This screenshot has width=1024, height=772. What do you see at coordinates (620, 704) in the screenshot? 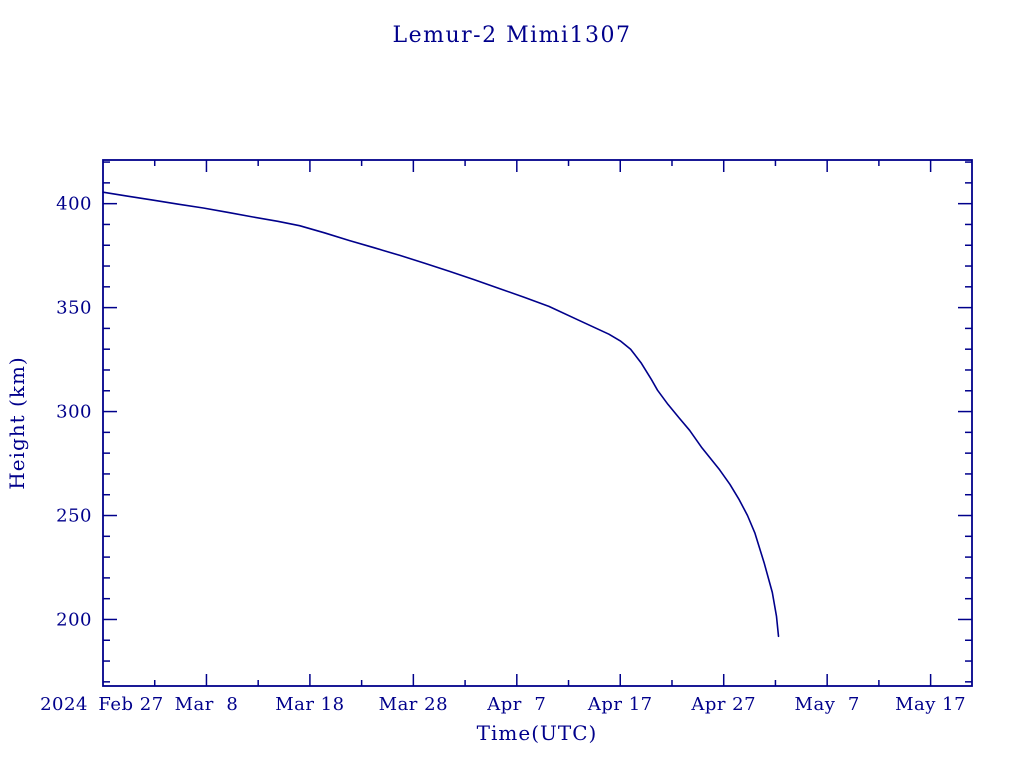
I see `x-tick-label: Apr 17` at bounding box center [620, 704].